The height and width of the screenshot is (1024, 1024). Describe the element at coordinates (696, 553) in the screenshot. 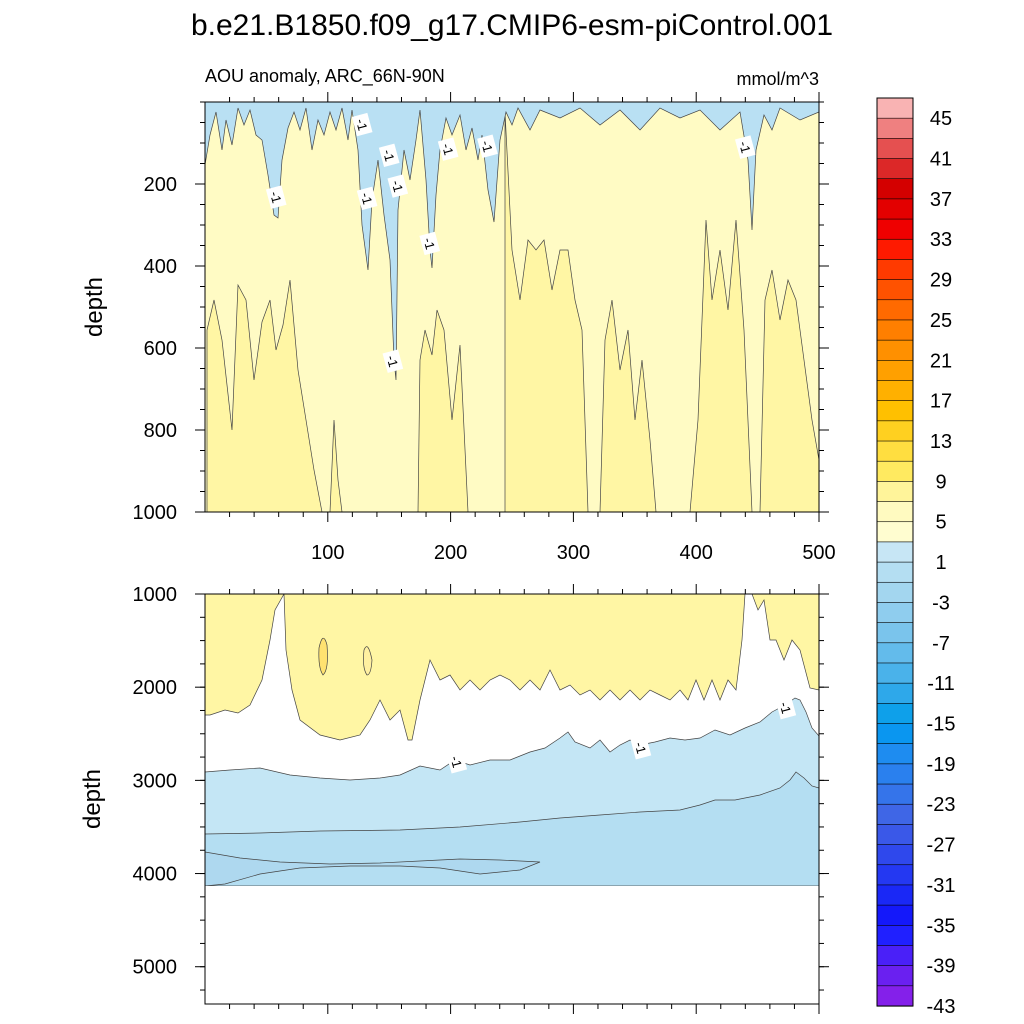

I see `top-x-tick-label: 400` at that location.